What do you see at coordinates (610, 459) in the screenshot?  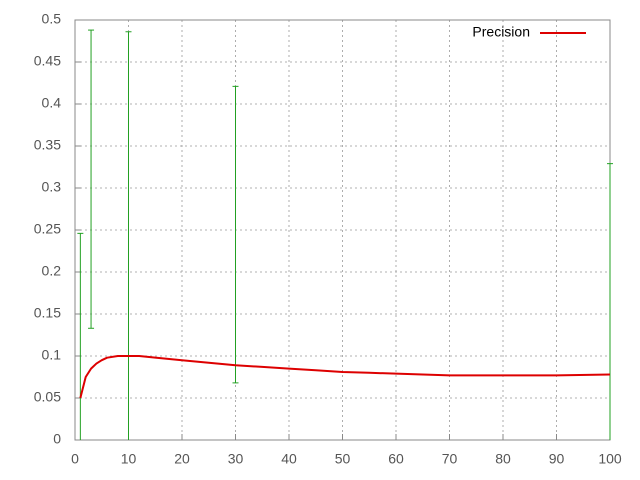 I see `x-tick-label: 100` at bounding box center [610, 459].